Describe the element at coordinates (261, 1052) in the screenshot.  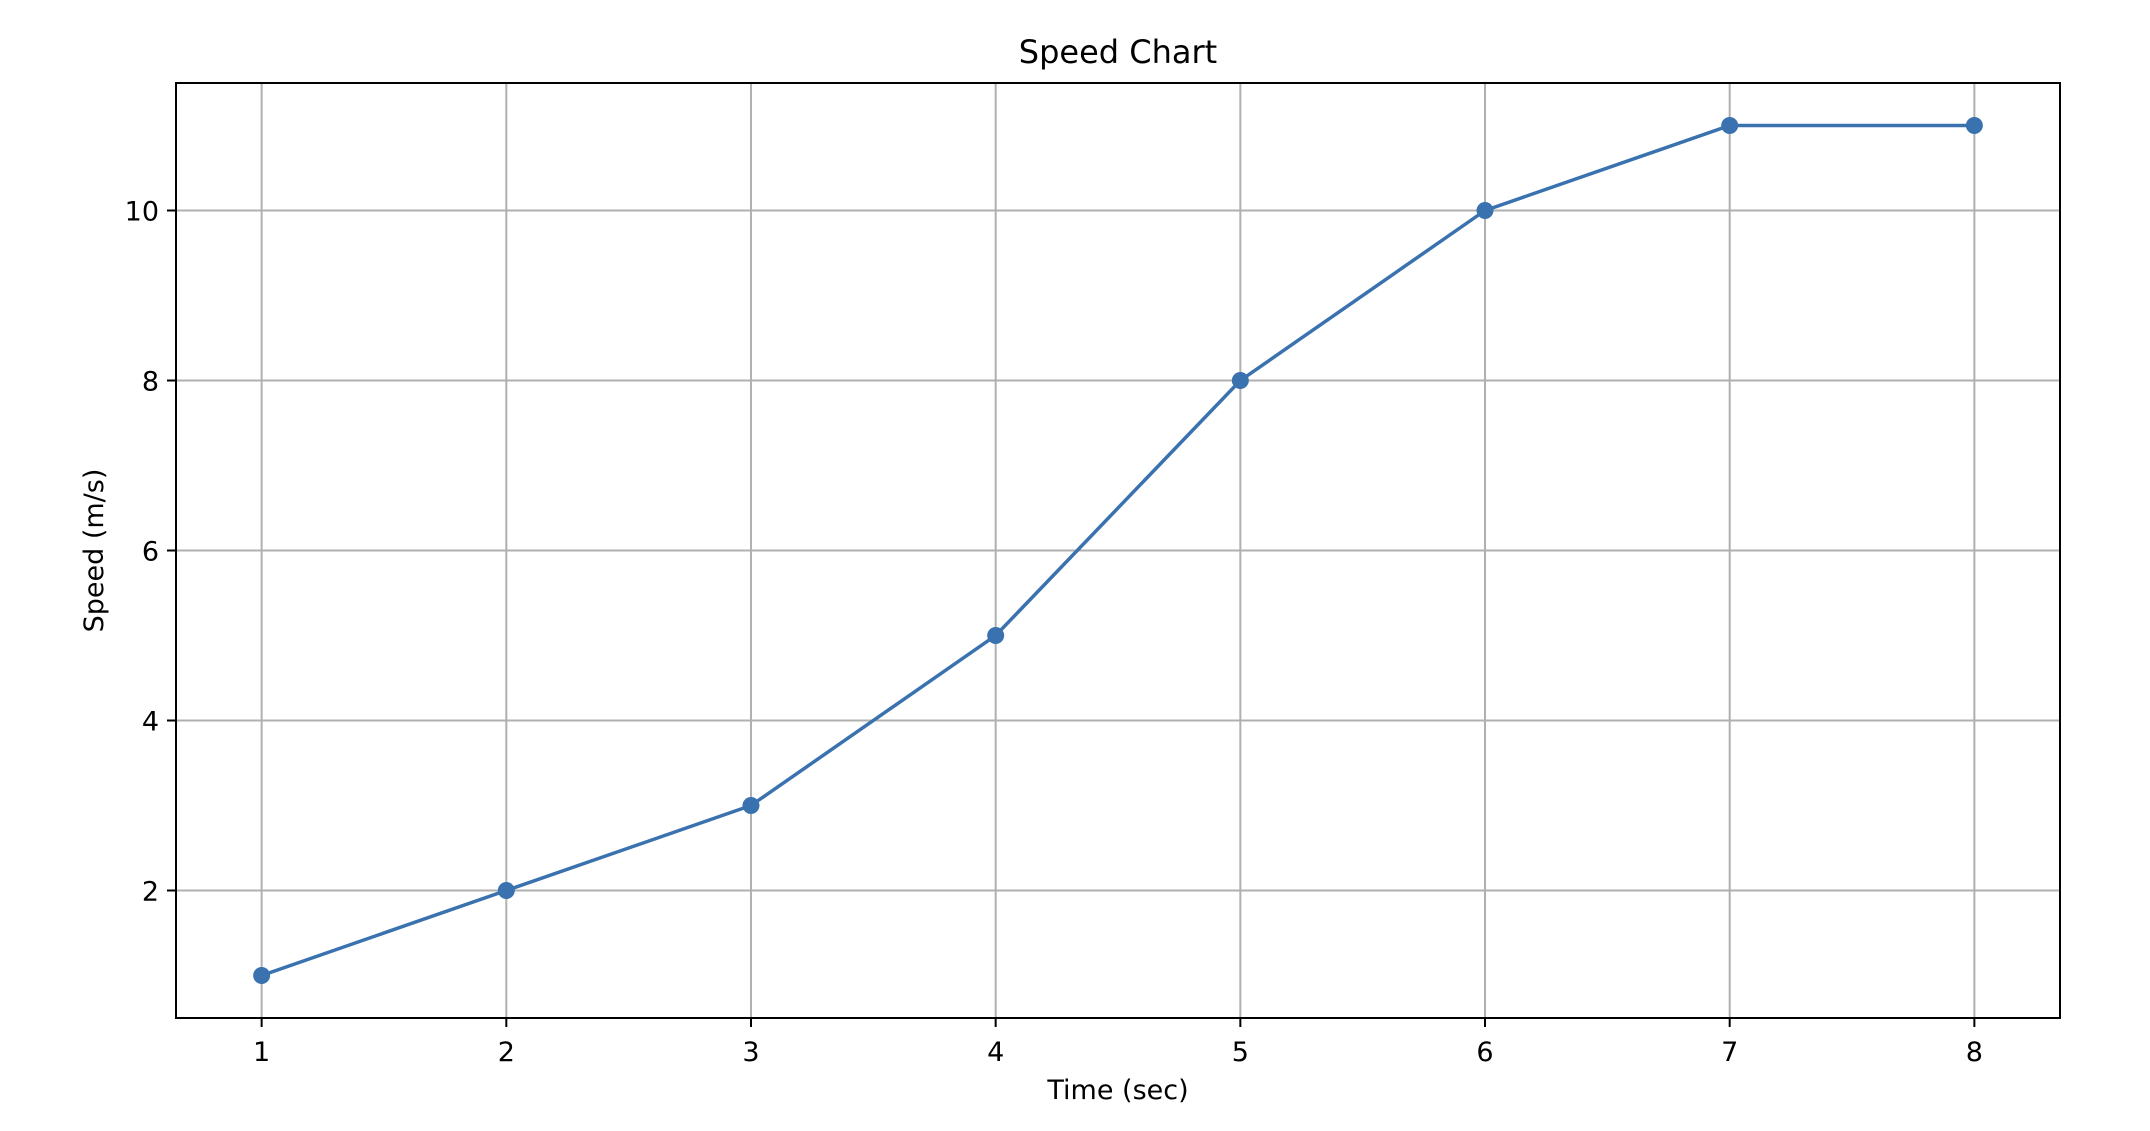
I see `x-tick-label: 1` at that location.